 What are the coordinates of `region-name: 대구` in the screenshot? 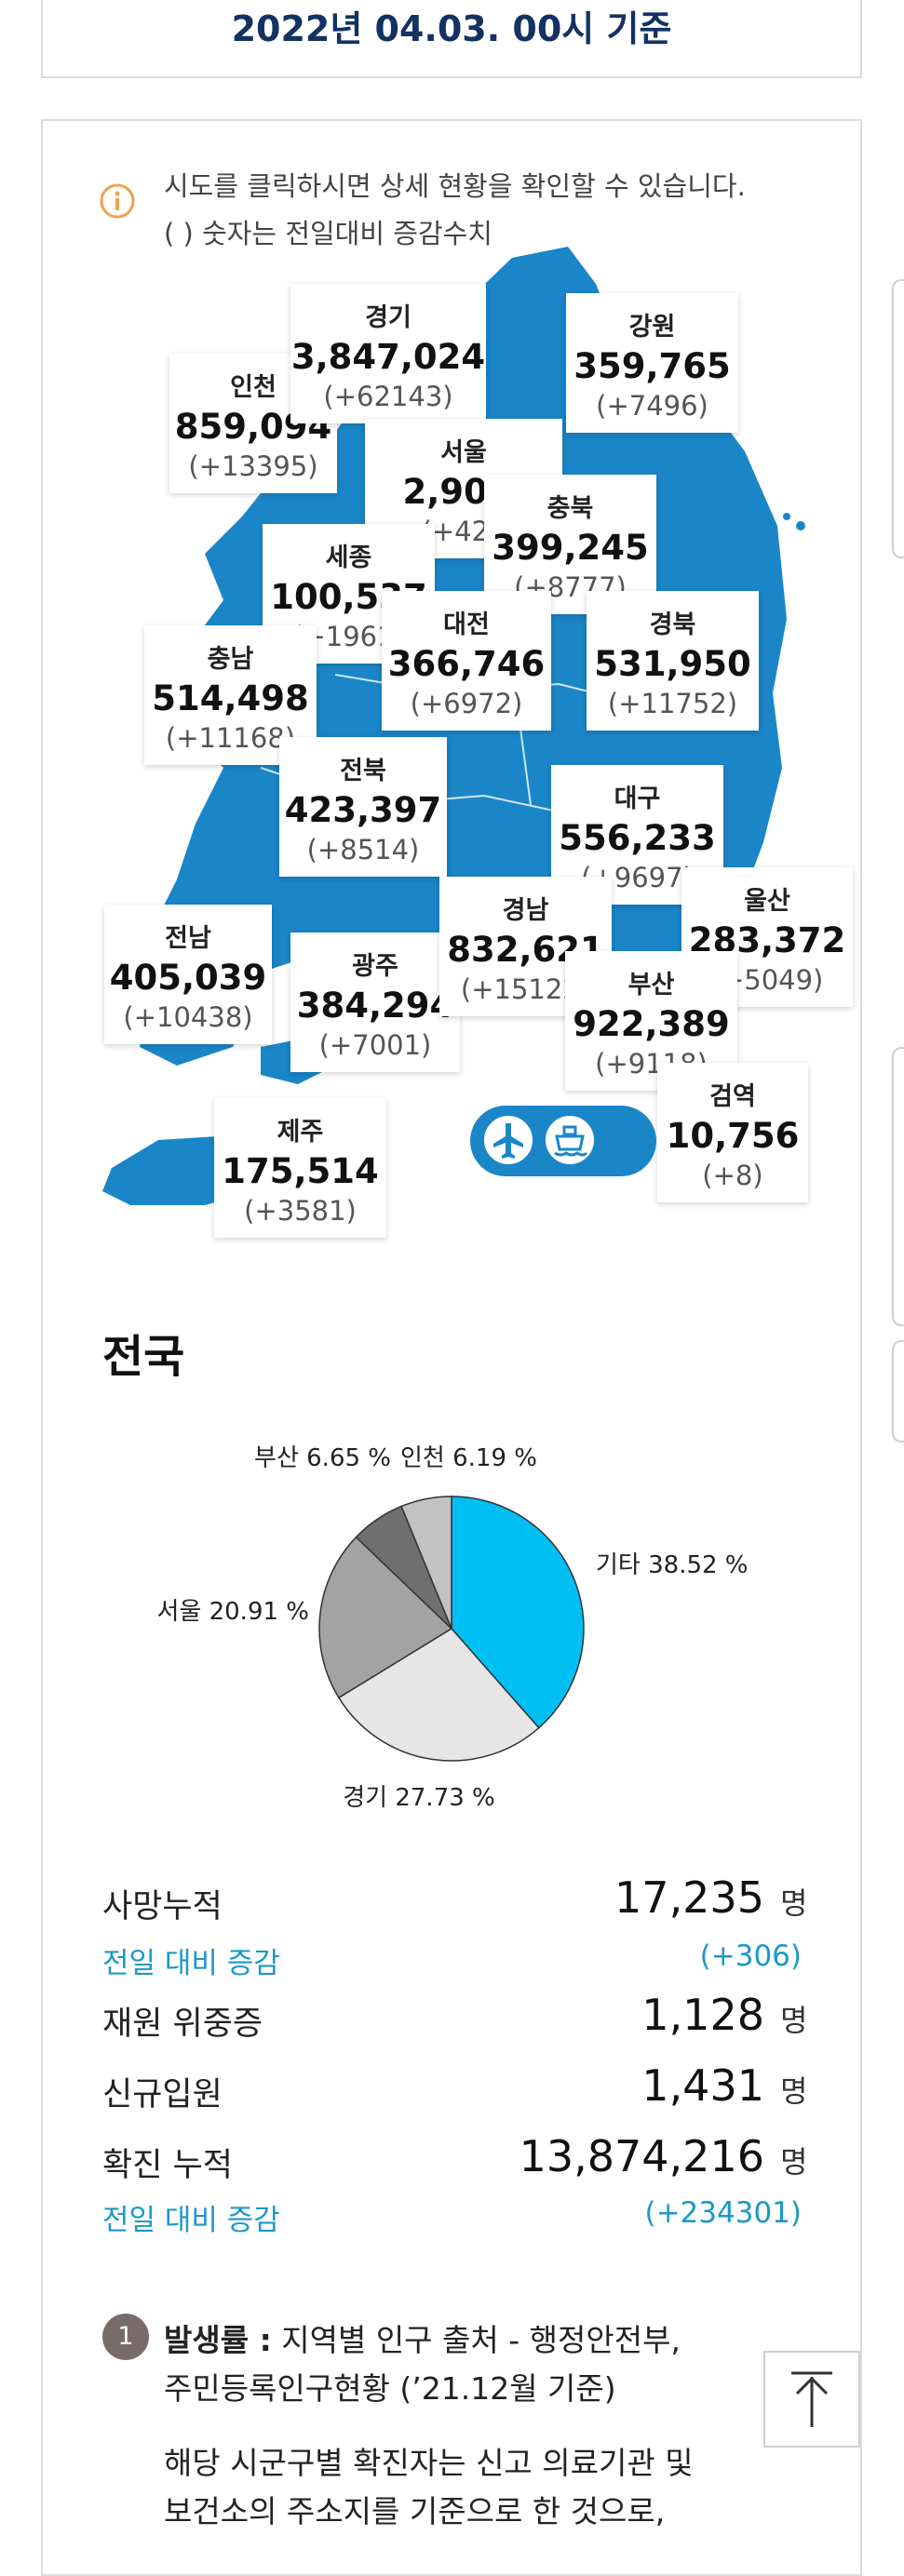 It's located at (637, 799).